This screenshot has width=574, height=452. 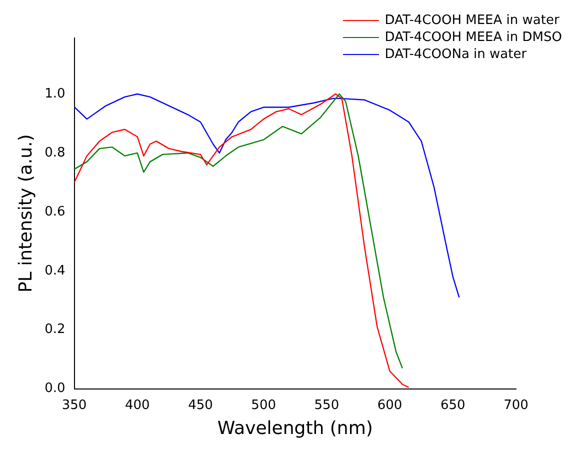 I want to click on x-tick-label: 350, so click(x=74, y=405).